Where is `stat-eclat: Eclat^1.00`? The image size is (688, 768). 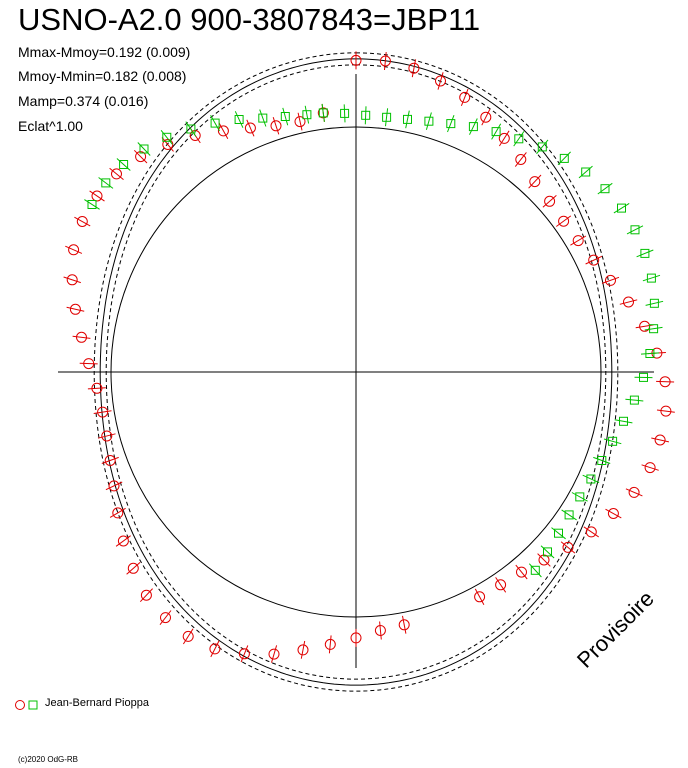 stat-eclat: Eclat^1.00 is located at coordinates (50, 126).